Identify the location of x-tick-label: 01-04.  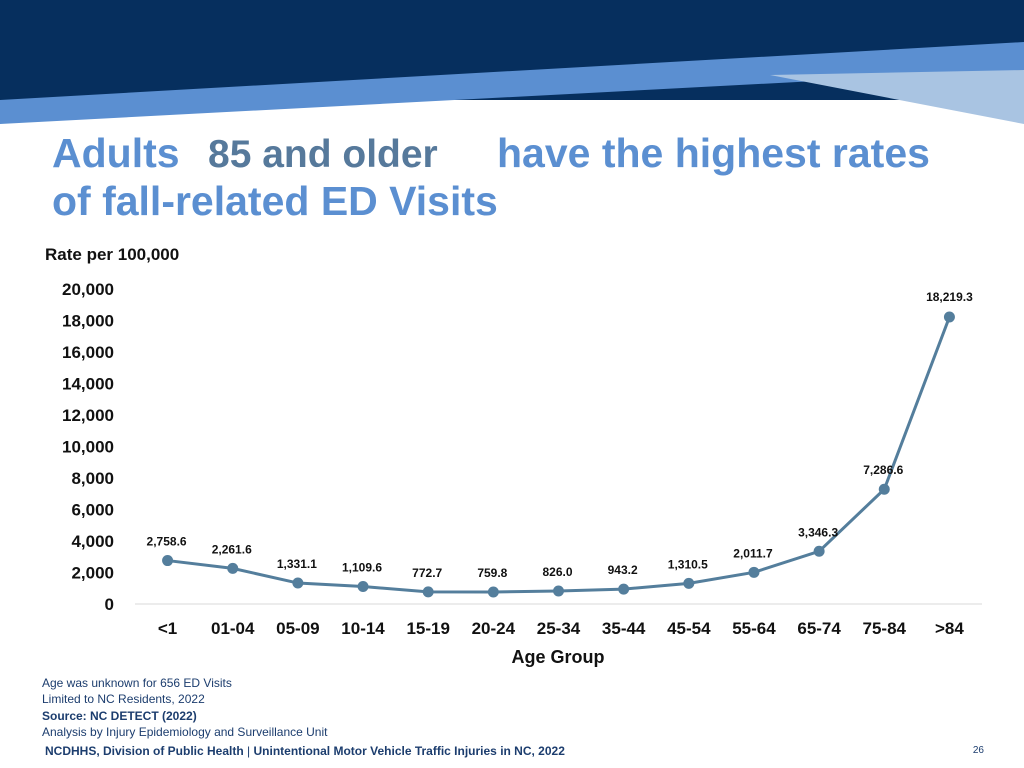
(233, 628).